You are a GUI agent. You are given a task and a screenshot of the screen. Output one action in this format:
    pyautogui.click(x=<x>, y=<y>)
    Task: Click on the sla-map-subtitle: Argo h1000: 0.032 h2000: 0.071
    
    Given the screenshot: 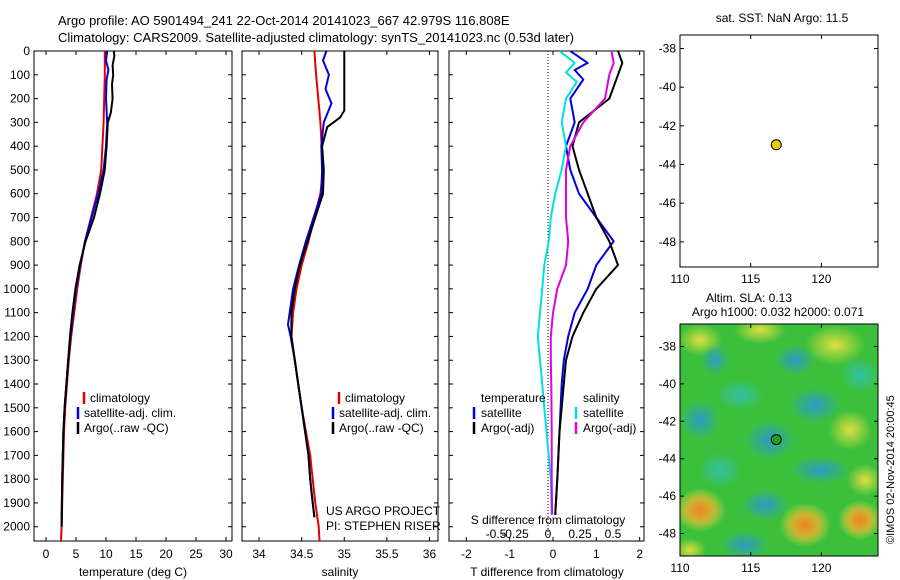 What is the action you would take?
    pyautogui.click(x=778, y=312)
    